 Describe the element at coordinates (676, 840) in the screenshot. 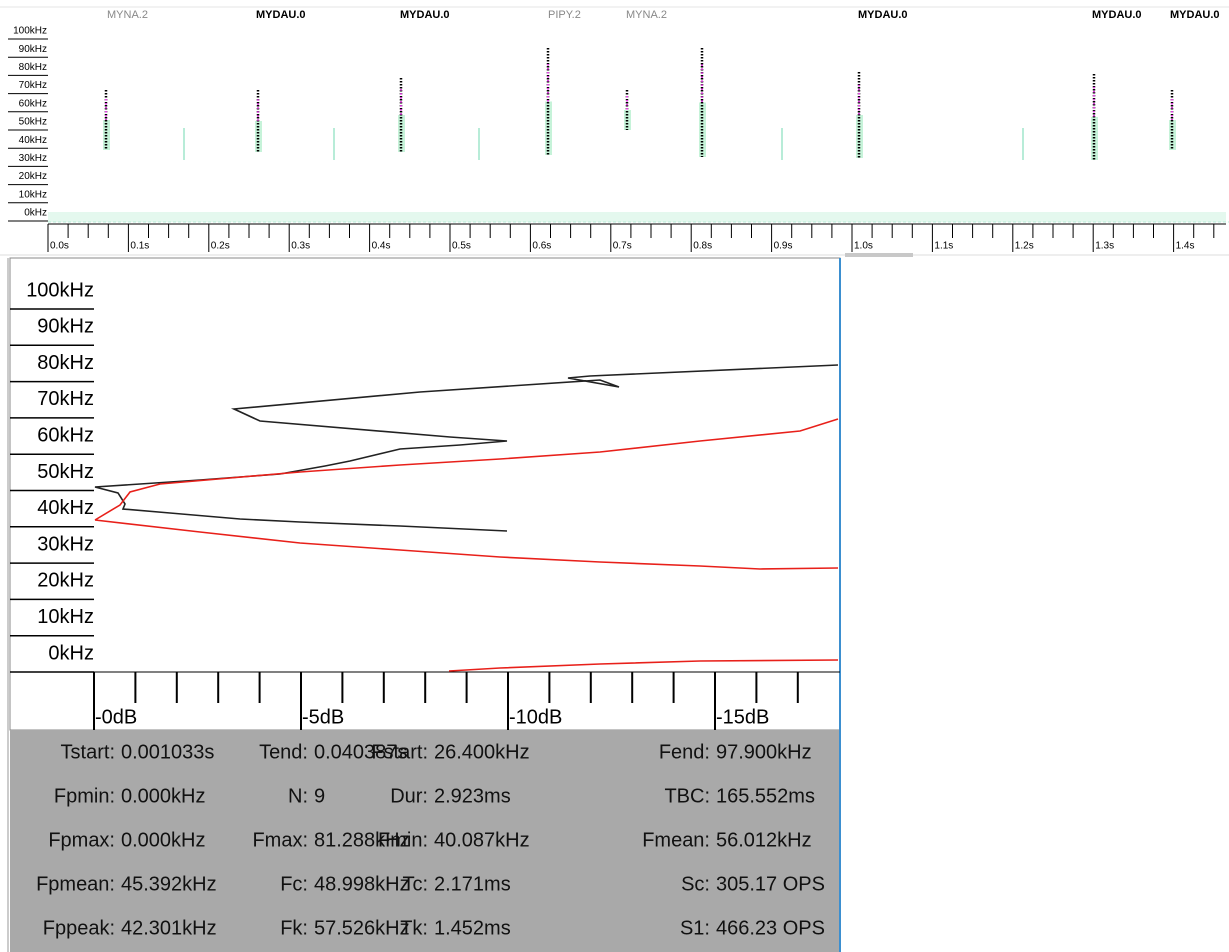

I see `measurement-label: Fmean:` at that location.